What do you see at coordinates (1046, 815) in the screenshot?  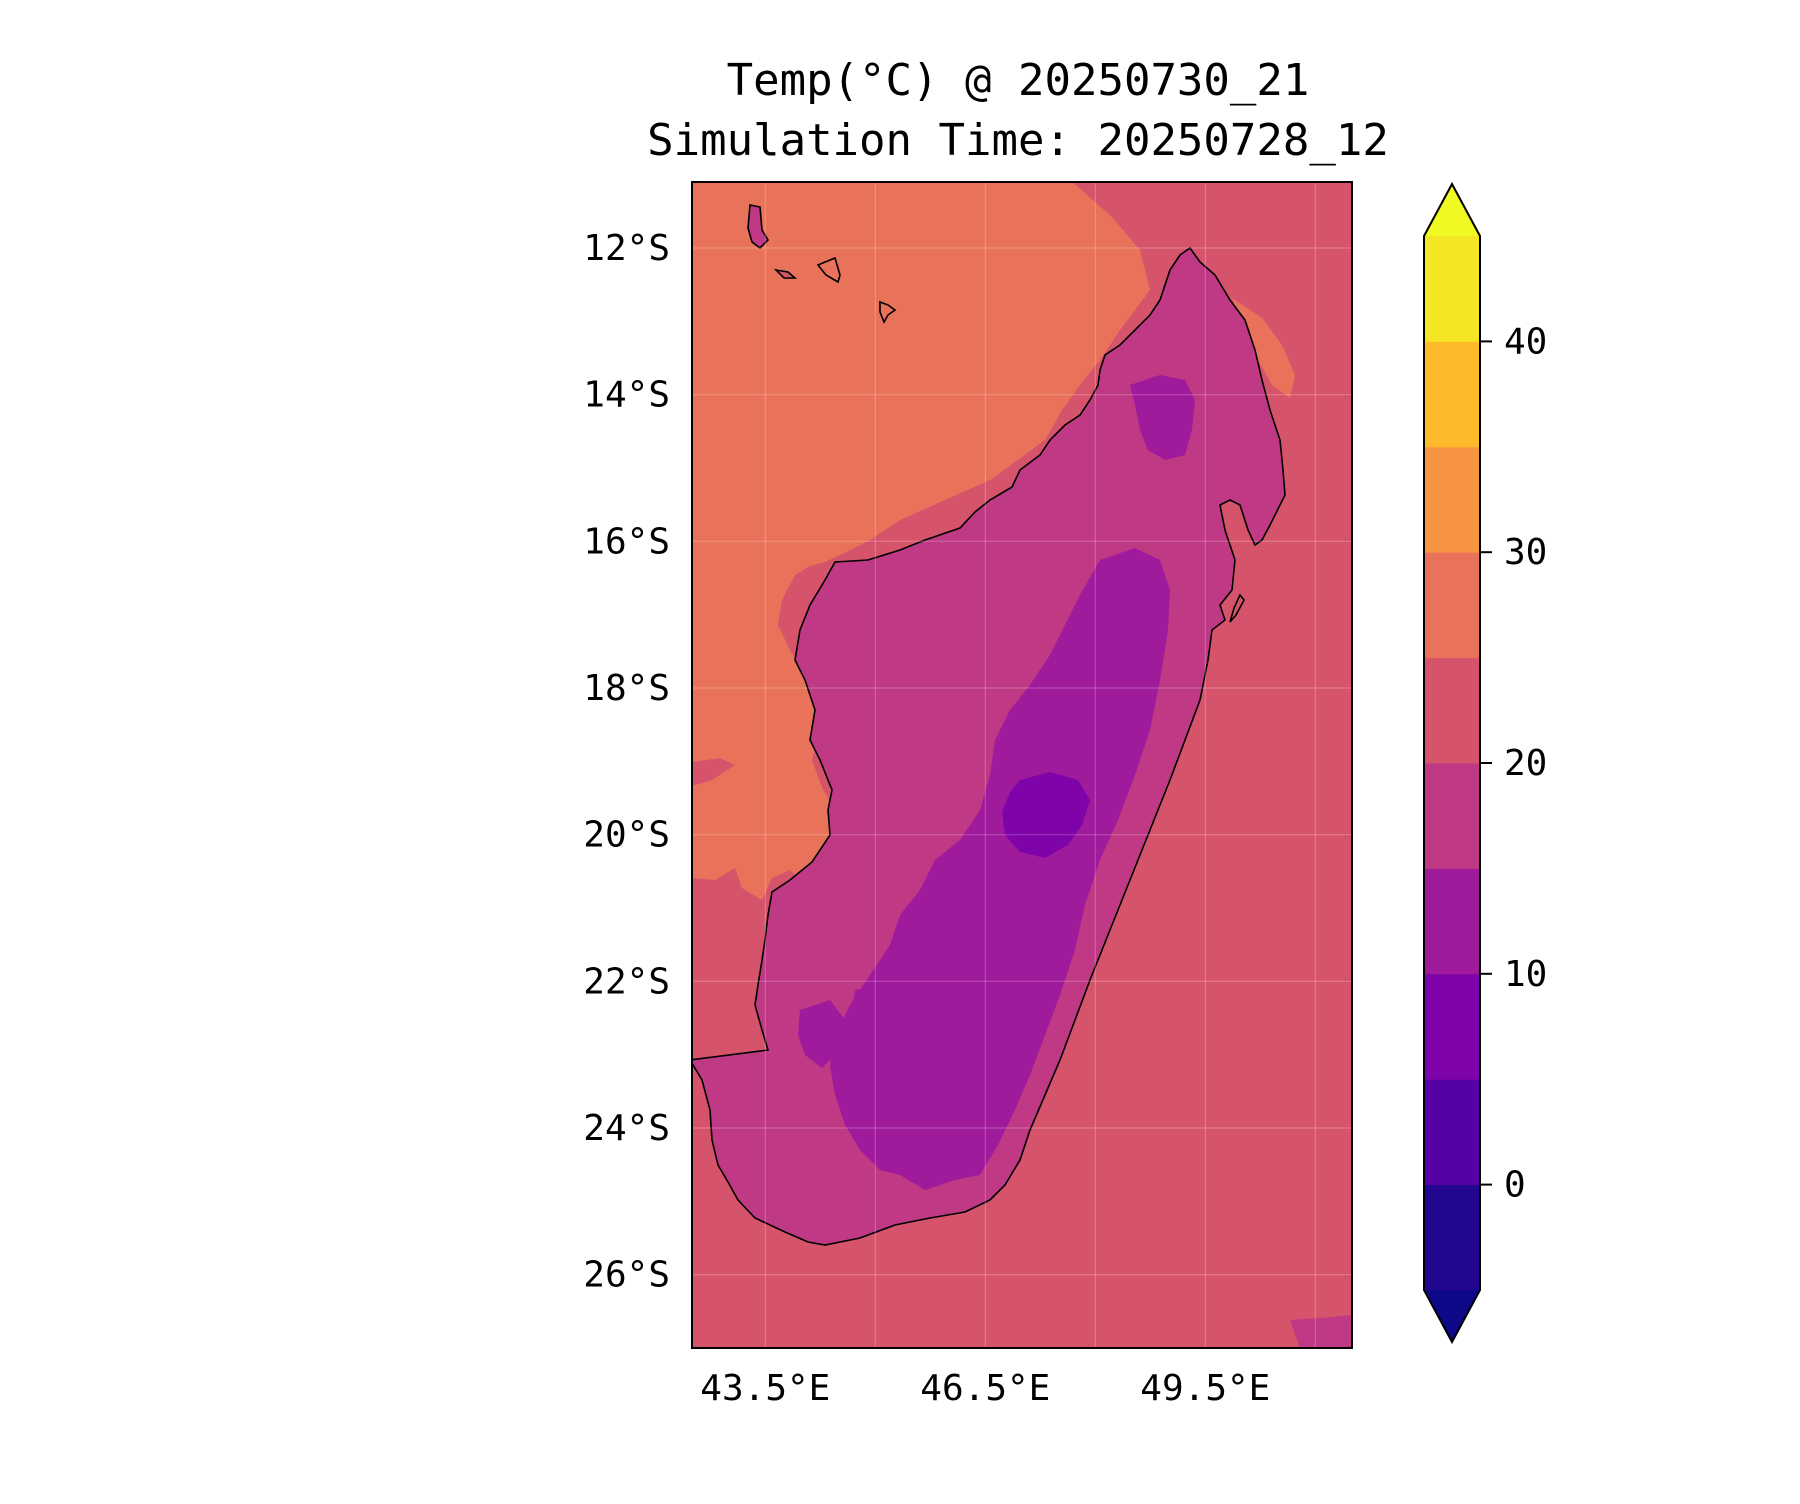 I see `coldest-zone` at bounding box center [1046, 815].